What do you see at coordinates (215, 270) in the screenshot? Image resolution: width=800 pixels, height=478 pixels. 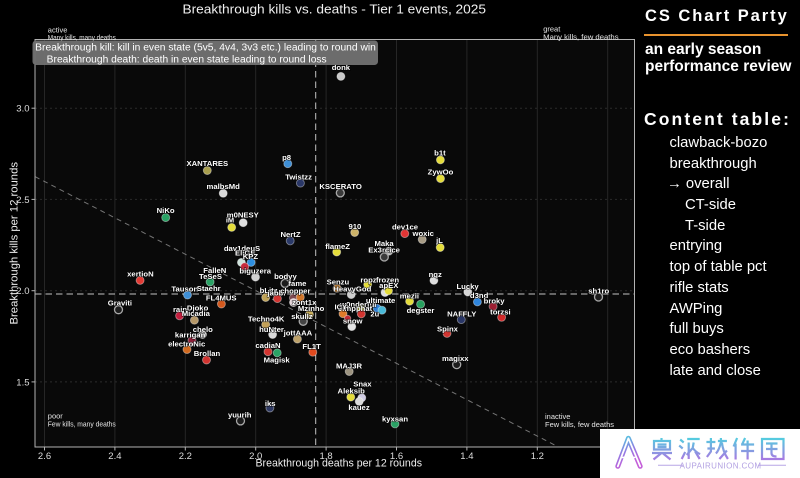 I see `svg-text: FalleN` at bounding box center [215, 270].